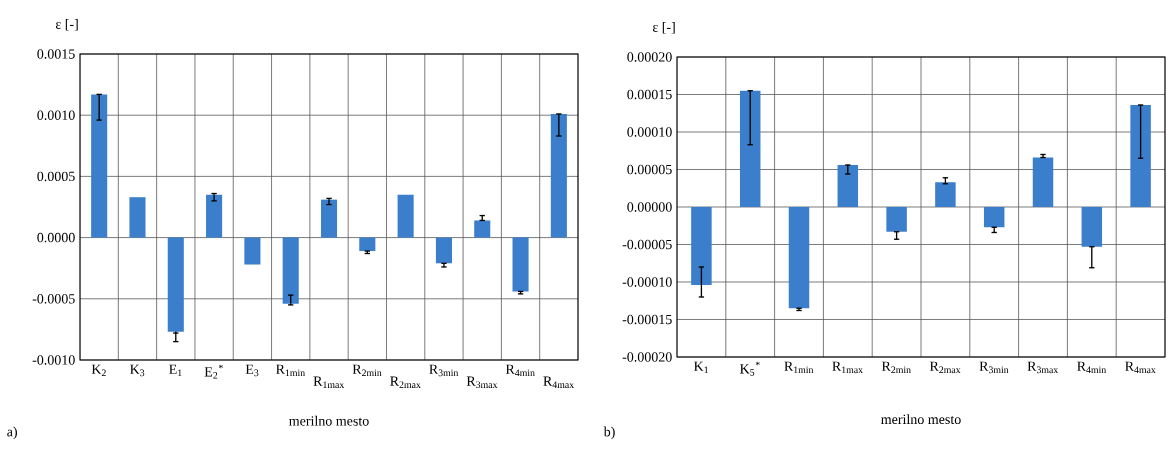 The height and width of the screenshot is (452, 1169). I want to click on y-tick-label: 0.0015, so click(56, 54).